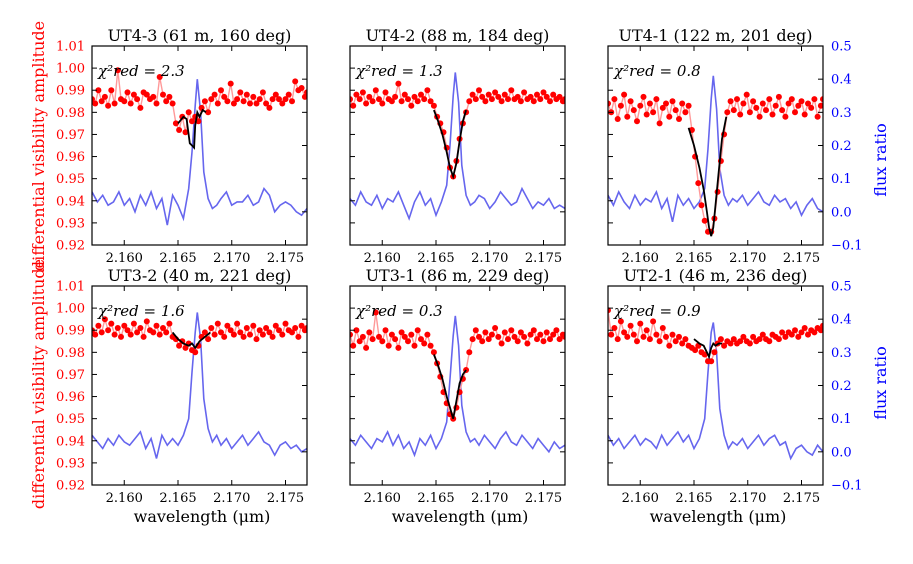 This screenshot has height=564, width=913. Describe the element at coordinates (70, 69) in the screenshot. I see `y-tick-label: 1.00` at that location.